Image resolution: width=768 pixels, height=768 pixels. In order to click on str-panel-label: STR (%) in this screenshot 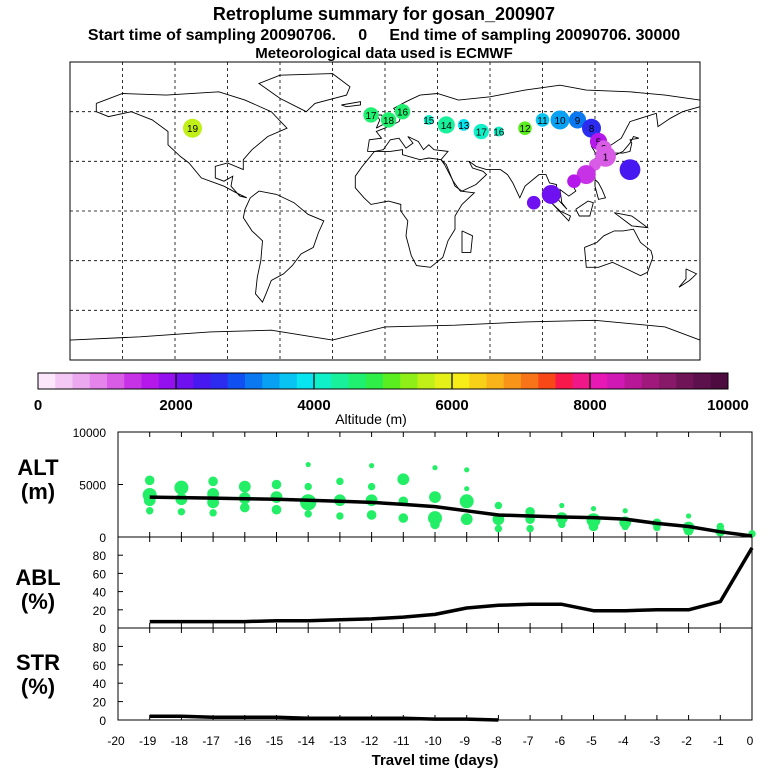, I will do `click(38, 675)`.